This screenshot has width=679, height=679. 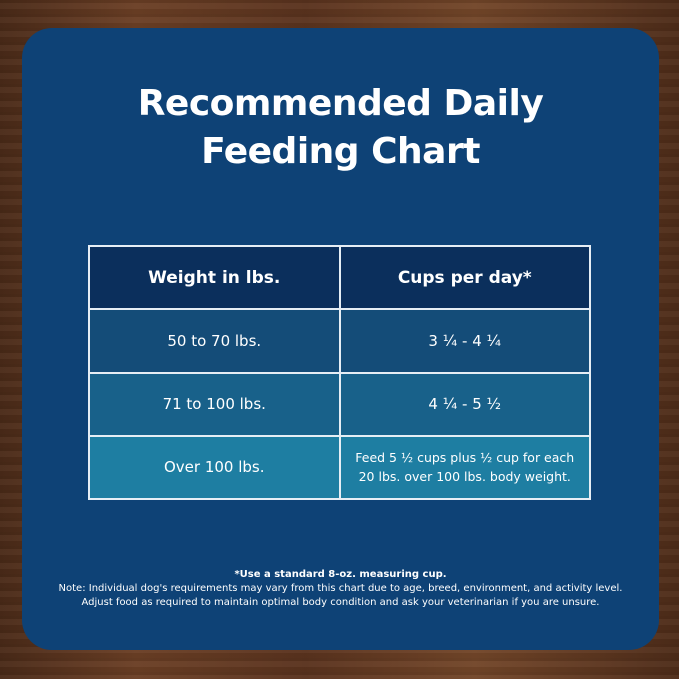 What do you see at coordinates (464, 404) in the screenshot?
I see `cups-cell: 4 ¼ - 5 ½` at bounding box center [464, 404].